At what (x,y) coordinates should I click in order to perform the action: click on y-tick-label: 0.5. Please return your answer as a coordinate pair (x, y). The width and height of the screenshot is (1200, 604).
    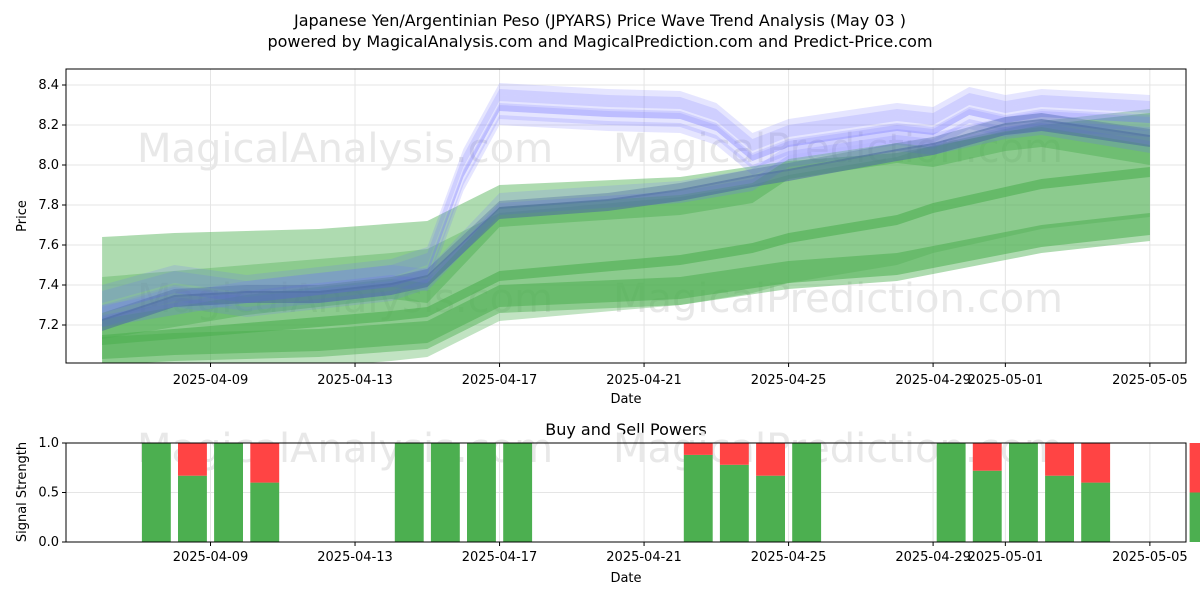
    Looking at the image, I should click on (48, 493).